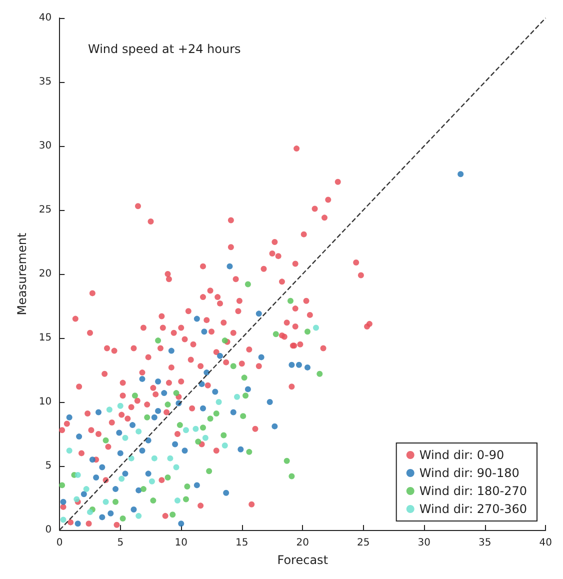  Describe the element at coordinates (45, 18) in the screenshot. I see `y-tick-label: 40` at that location.